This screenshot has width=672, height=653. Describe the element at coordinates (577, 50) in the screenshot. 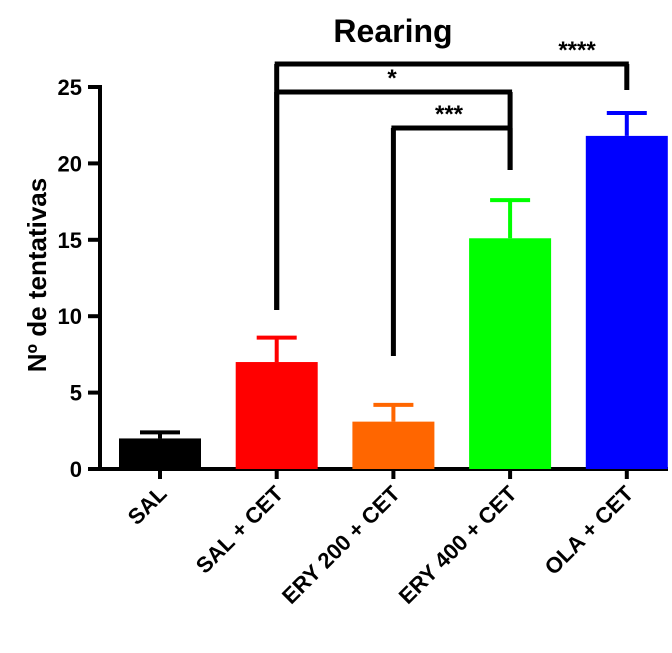

I see `significance-label: ****` at that location.